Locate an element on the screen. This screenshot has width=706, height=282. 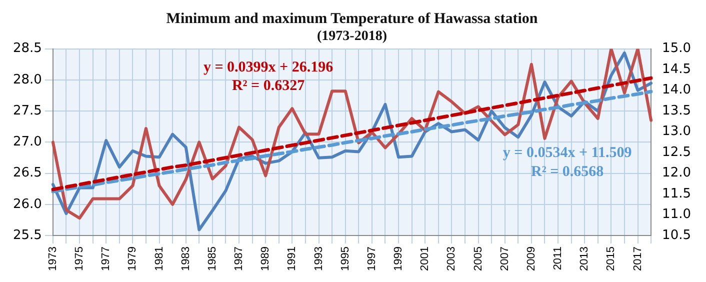
y-tick-label: 28.0 is located at coordinates (27, 80).